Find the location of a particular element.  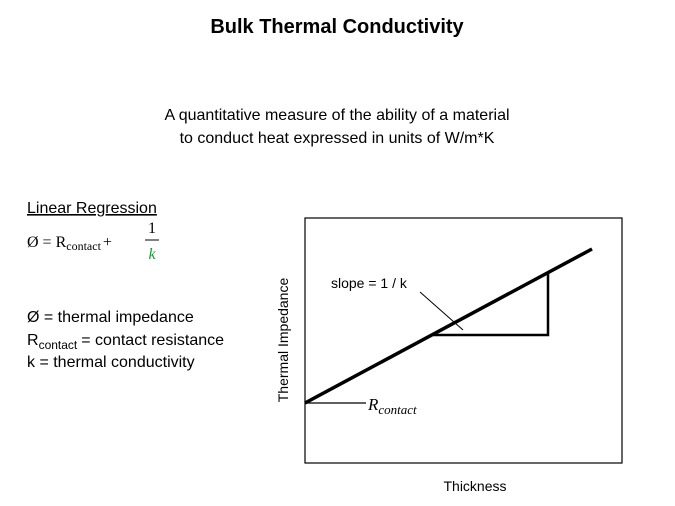

formula-r-sub: contact is located at coordinates (83, 246).